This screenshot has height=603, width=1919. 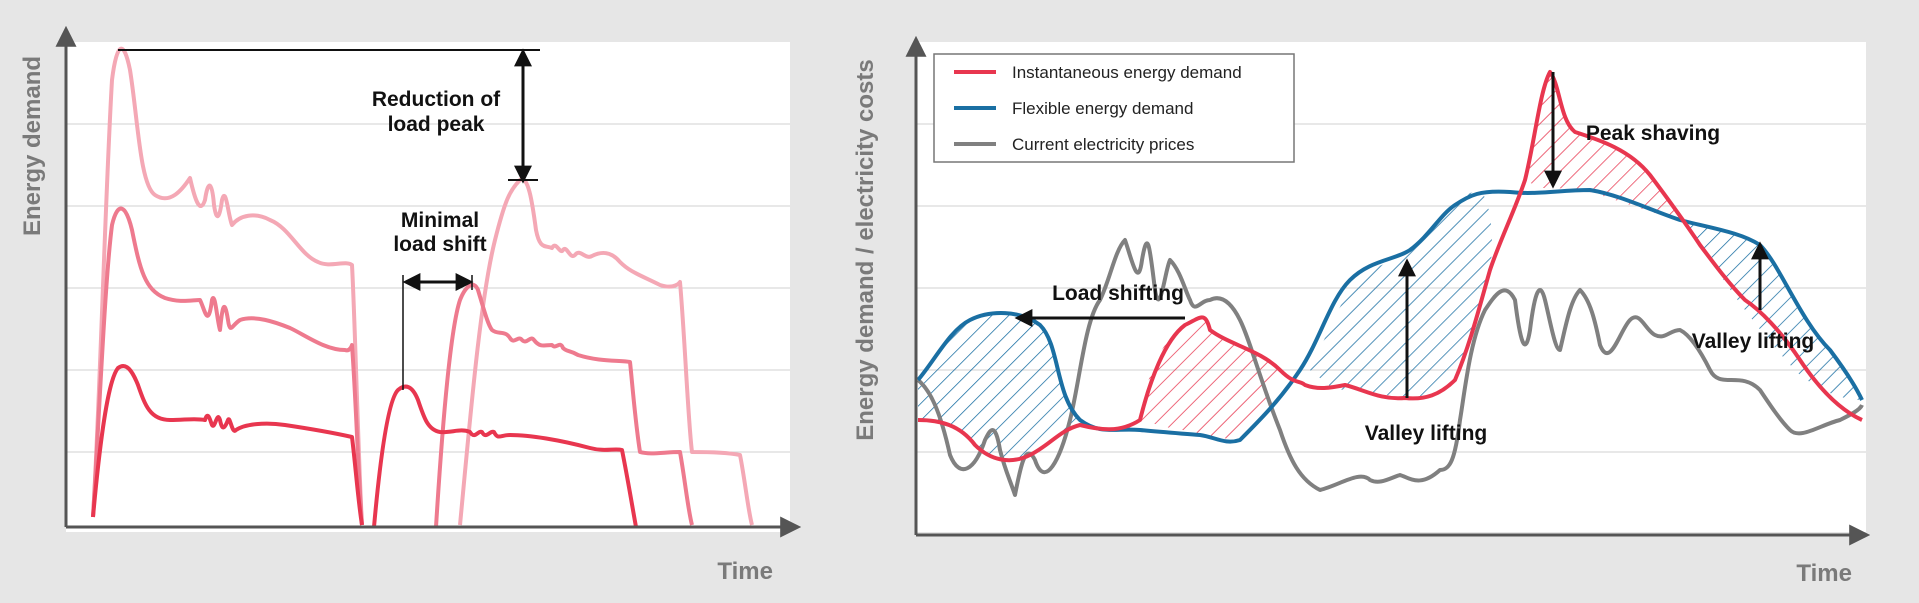 I want to click on annotation-peak-reduction-1: Reduction of, so click(x=436, y=99).